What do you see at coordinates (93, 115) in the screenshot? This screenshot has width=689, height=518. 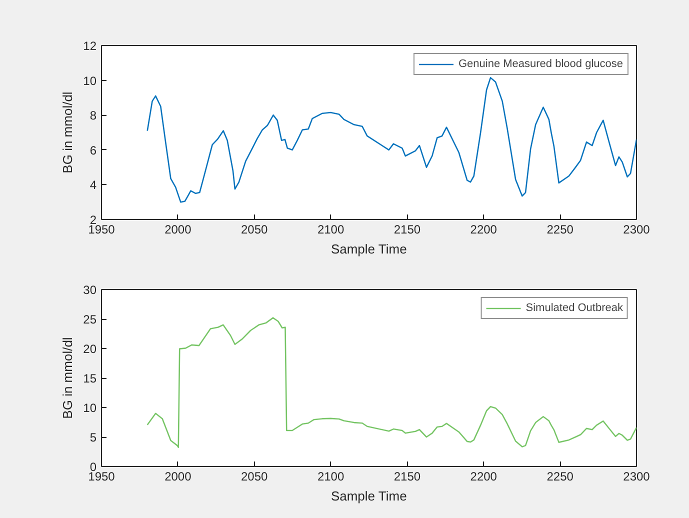 I see `y-tick-label: 8` at bounding box center [93, 115].